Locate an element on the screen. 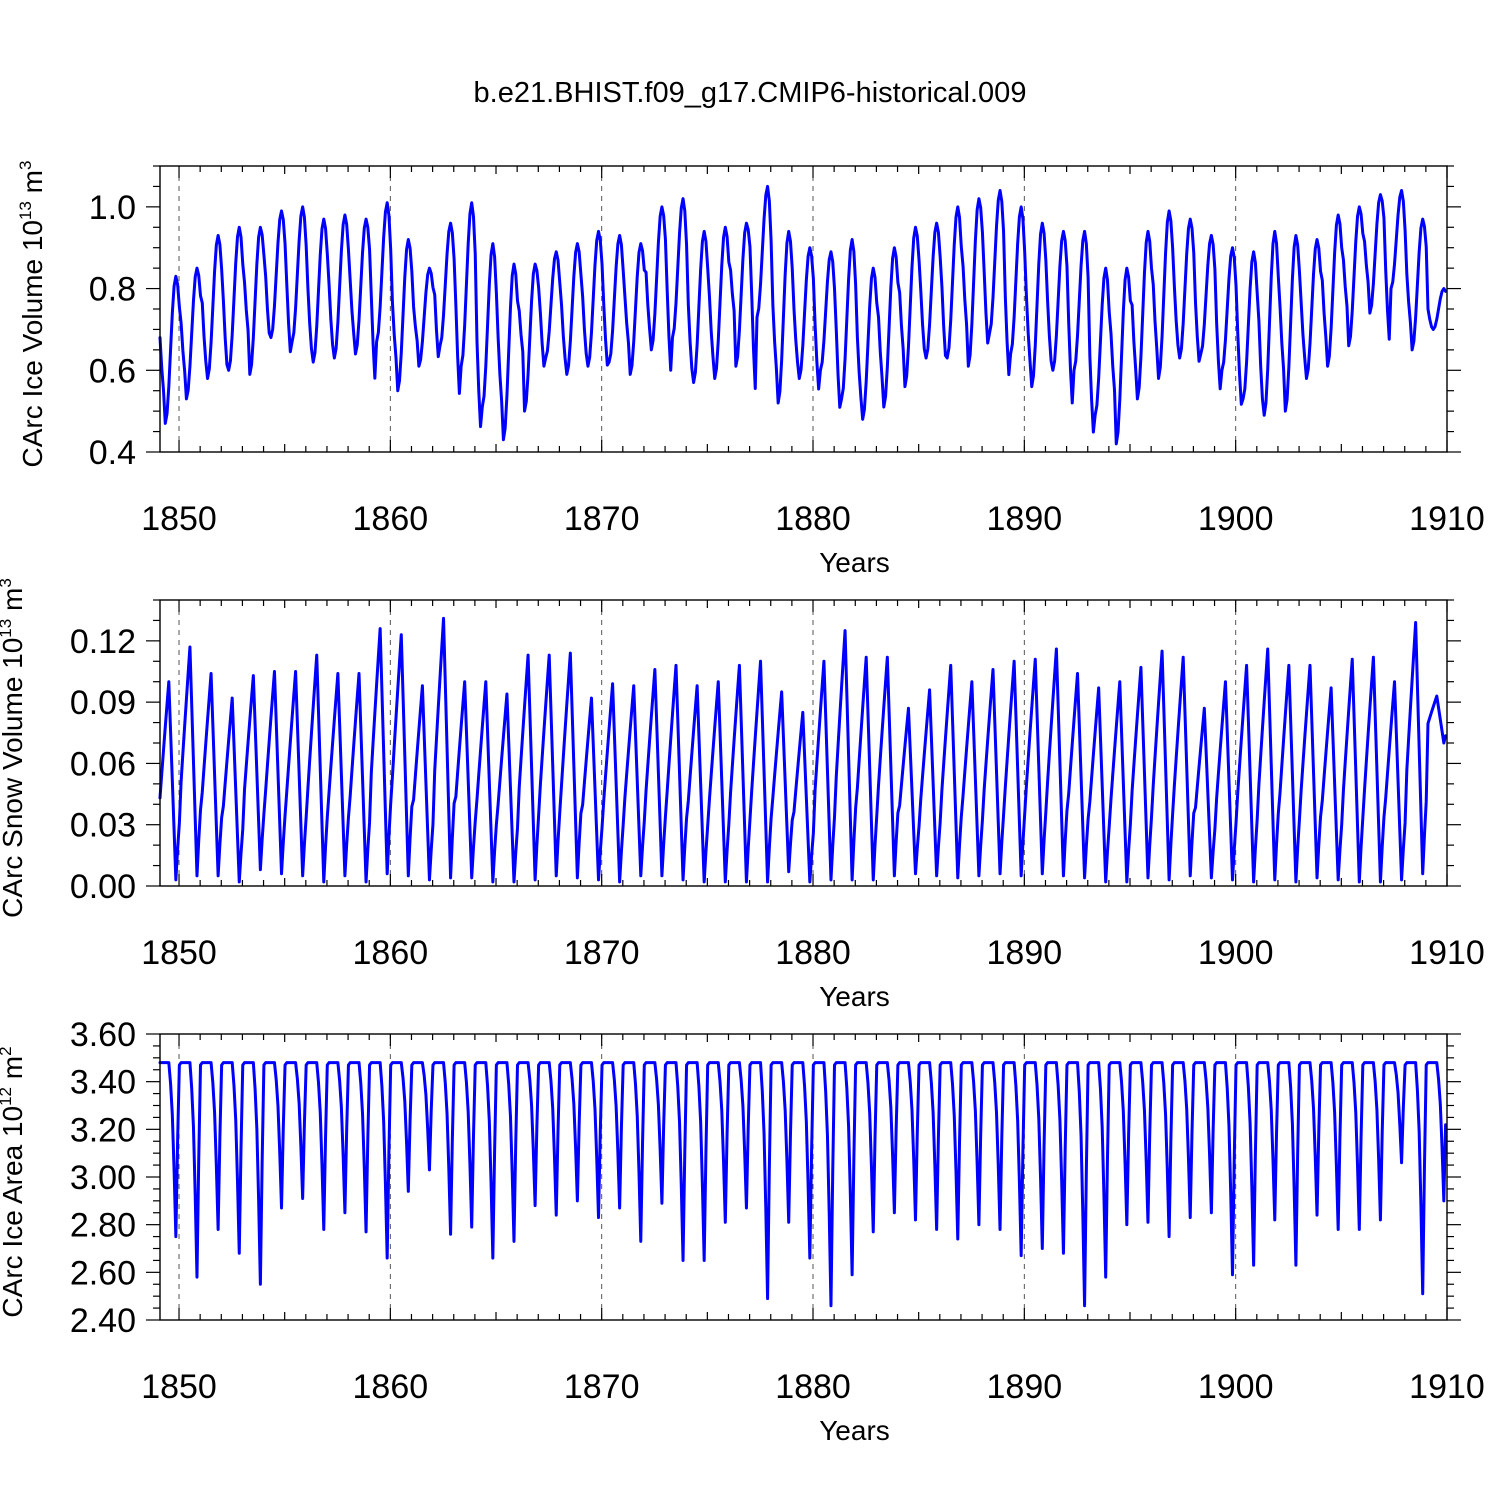 The width and height of the screenshot is (1500, 1500). y-tick-label: 0.6 is located at coordinates (112, 371).